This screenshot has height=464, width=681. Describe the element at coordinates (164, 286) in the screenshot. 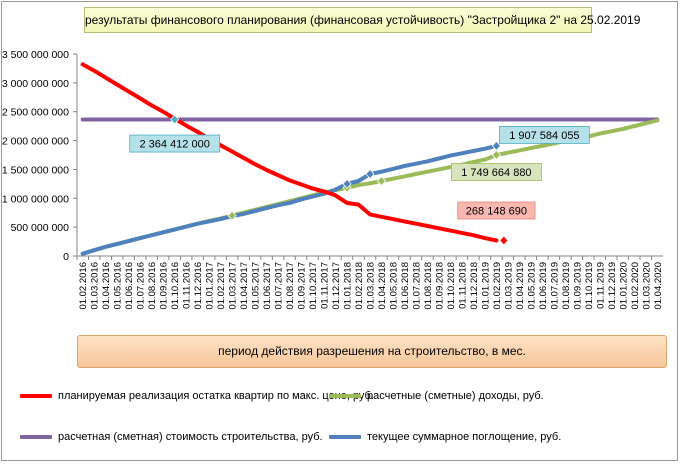

I see `x-tick-label: 01.09.2016` at that location.